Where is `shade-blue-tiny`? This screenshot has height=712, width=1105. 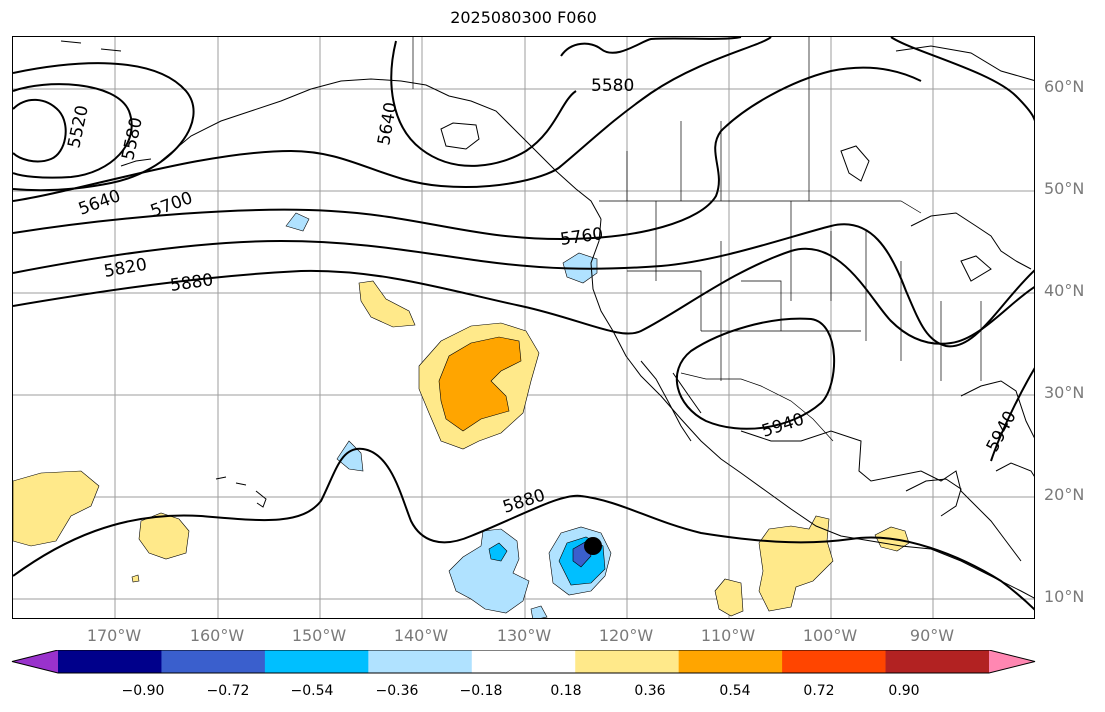
shade-blue-tiny is located at coordinates (539, 611).